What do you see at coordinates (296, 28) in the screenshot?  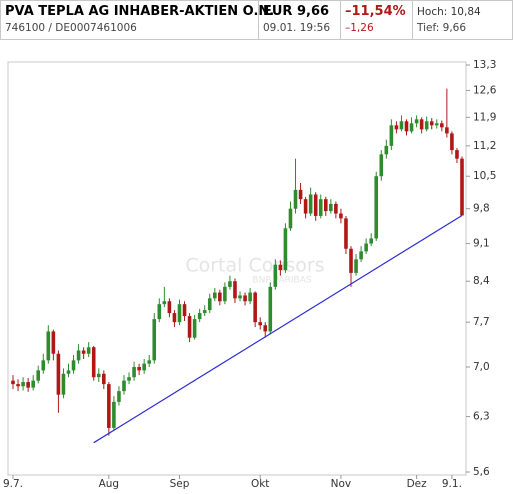 I see `timestamp: 09.01. 19:56` at bounding box center [296, 28].